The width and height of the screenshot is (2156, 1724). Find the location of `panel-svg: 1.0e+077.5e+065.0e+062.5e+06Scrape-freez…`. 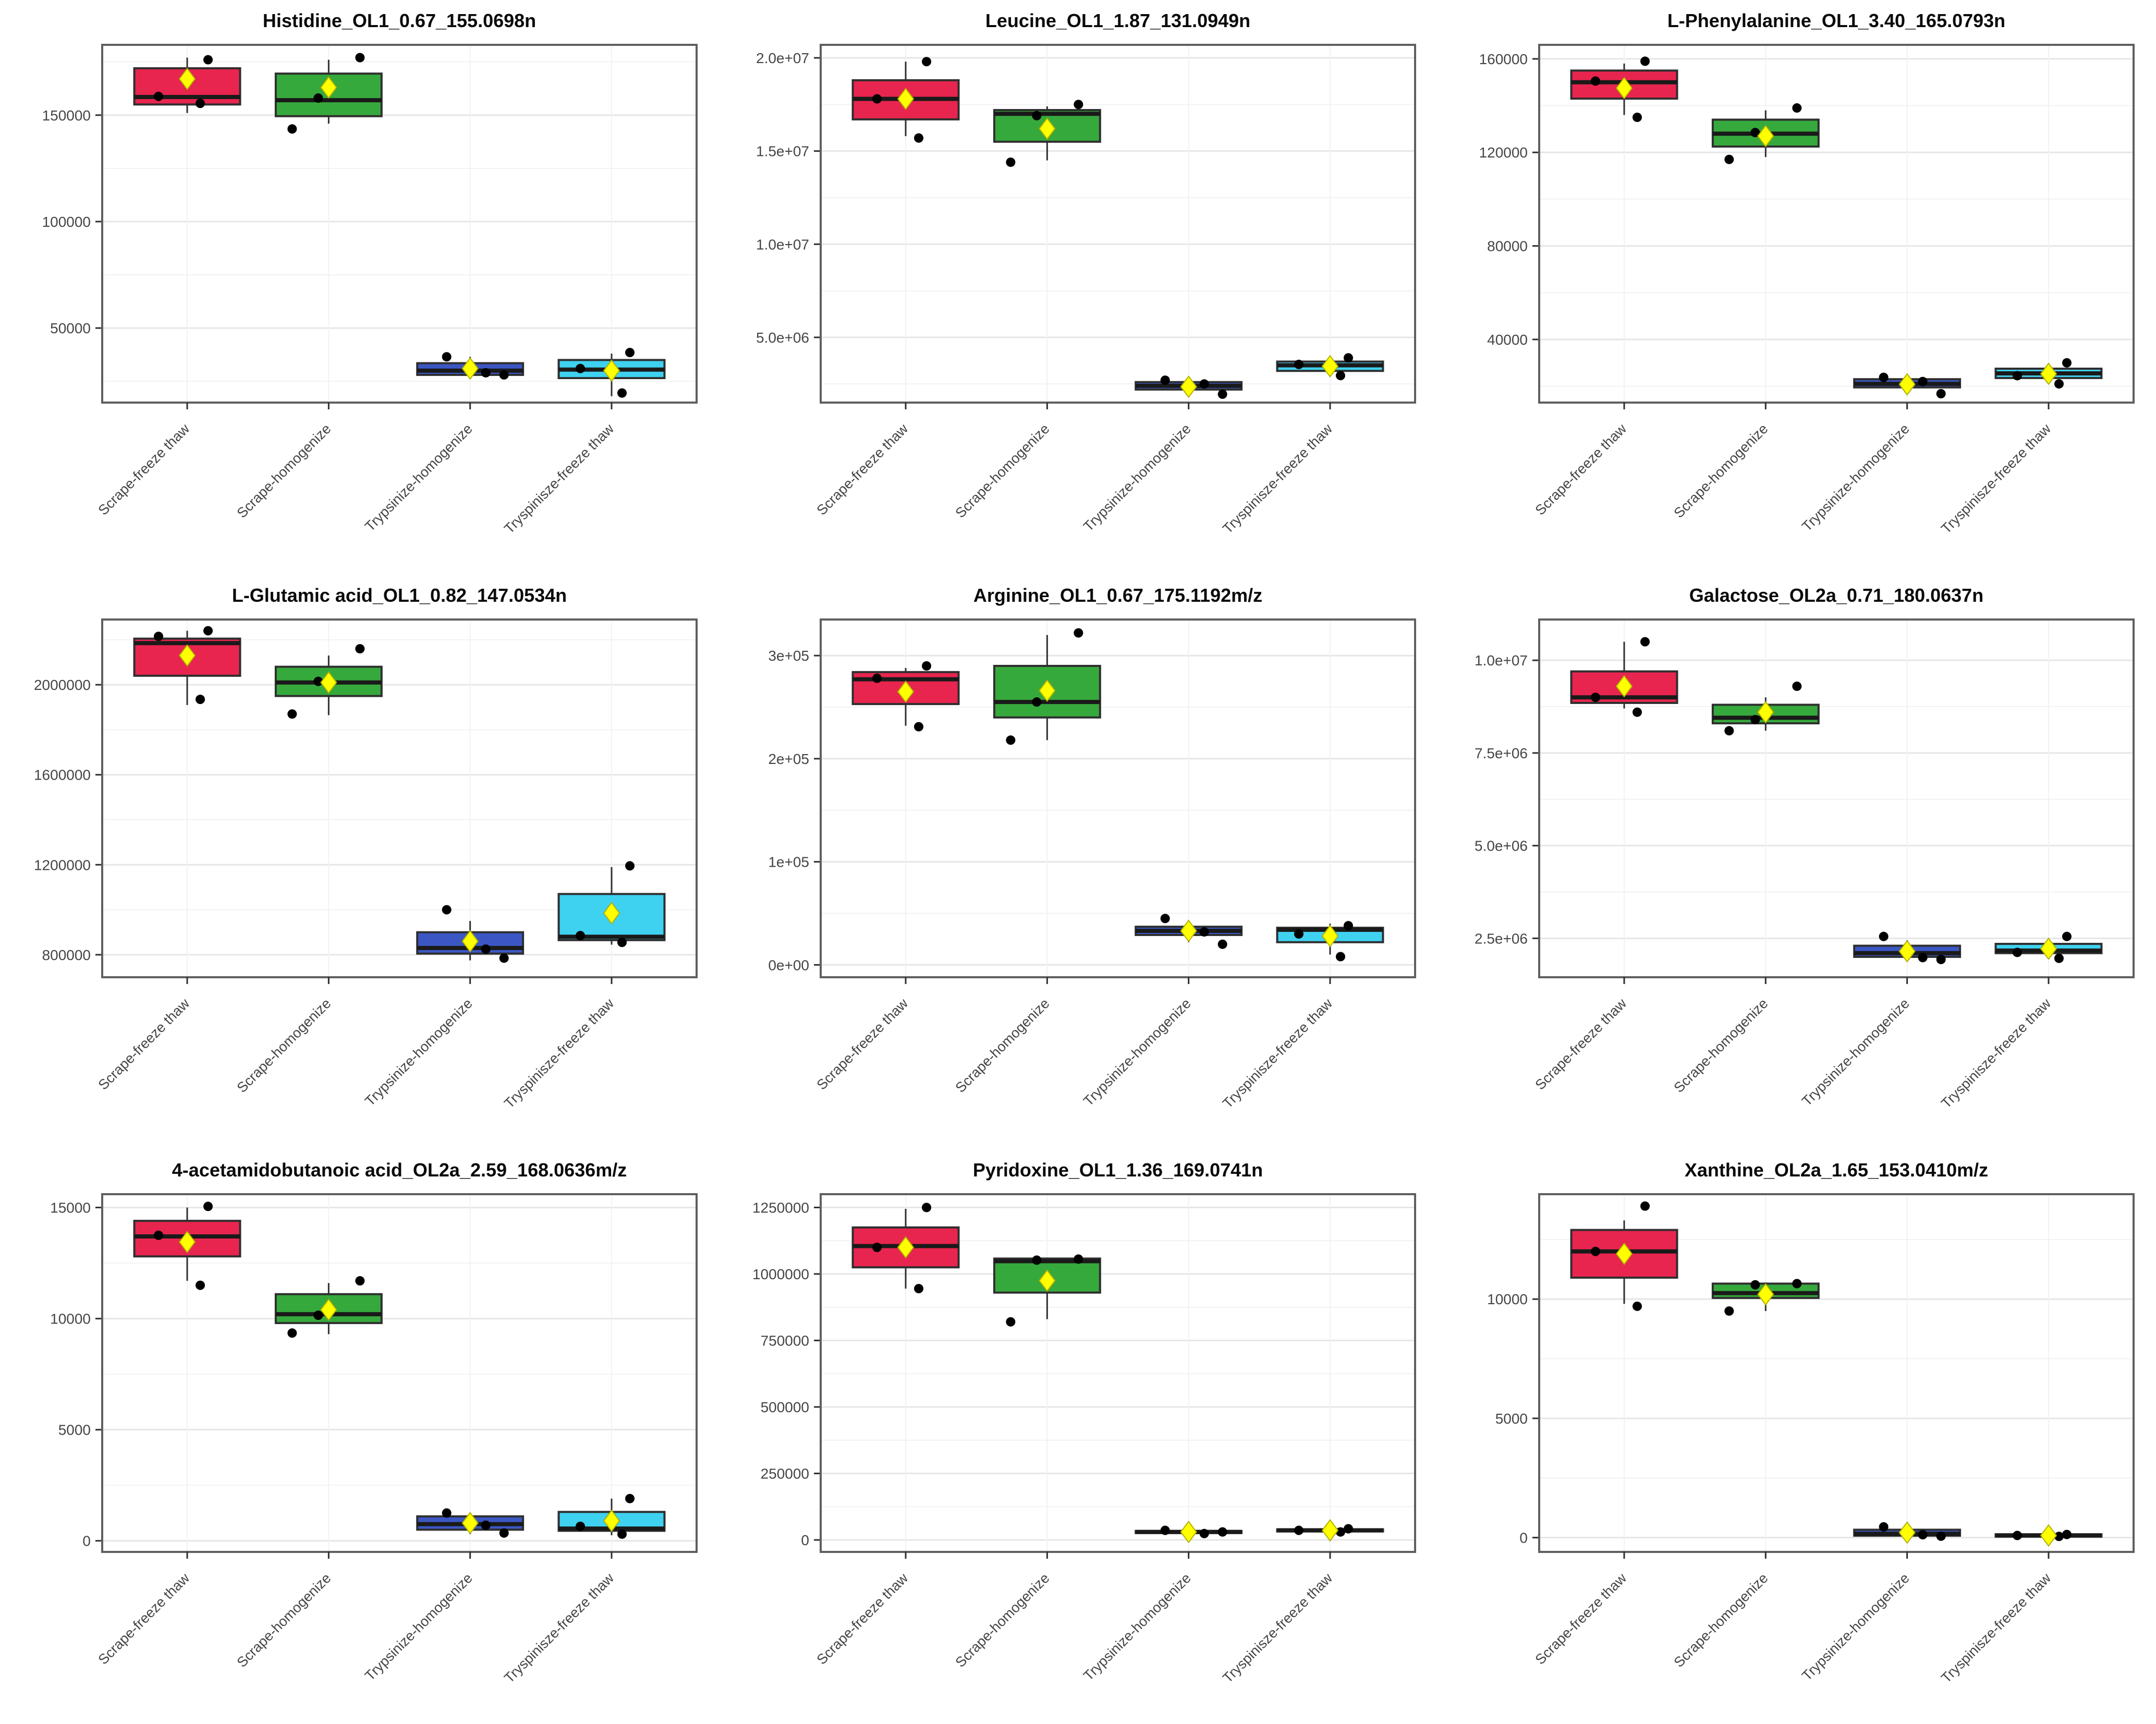

panel-svg: 1.0e+077.5e+065.0e+062.5e+06Scrape-freez… is located at coordinates (1796, 862).